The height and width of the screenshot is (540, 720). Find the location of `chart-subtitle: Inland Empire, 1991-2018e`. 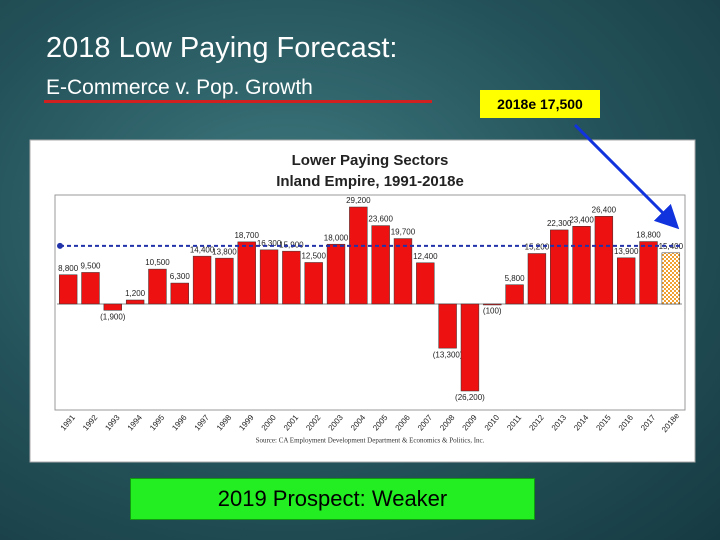

chart-subtitle: Inland Empire, 1991-2018e is located at coordinates (370, 181).